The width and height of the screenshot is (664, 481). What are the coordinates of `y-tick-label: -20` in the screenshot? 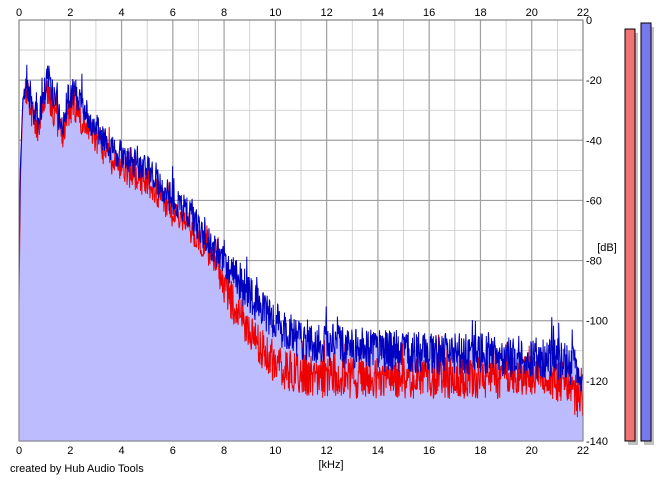 It's located at (594, 81).